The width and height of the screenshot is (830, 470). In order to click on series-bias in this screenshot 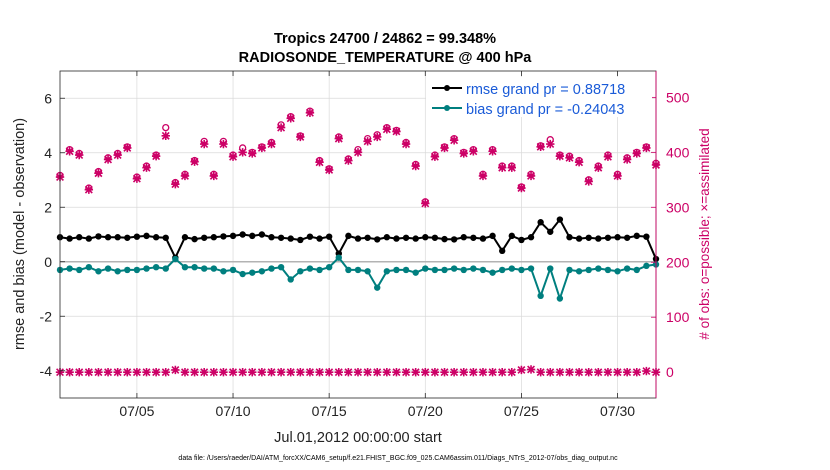, I will do `click(358, 278)`.